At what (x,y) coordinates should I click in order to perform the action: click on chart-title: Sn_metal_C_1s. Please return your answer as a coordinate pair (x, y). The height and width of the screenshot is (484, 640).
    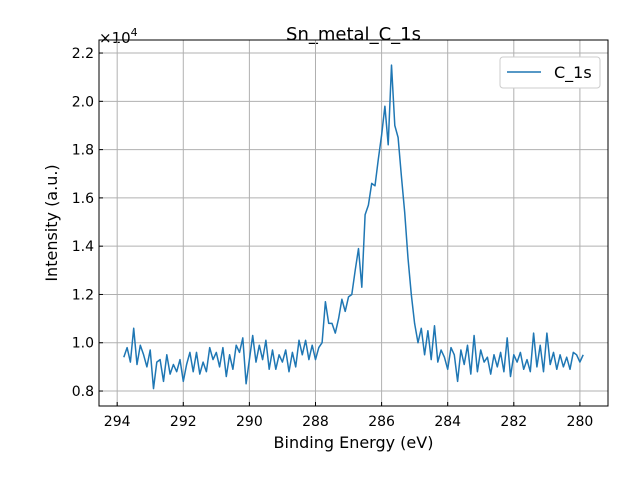
    Looking at the image, I should click on (353, 34).